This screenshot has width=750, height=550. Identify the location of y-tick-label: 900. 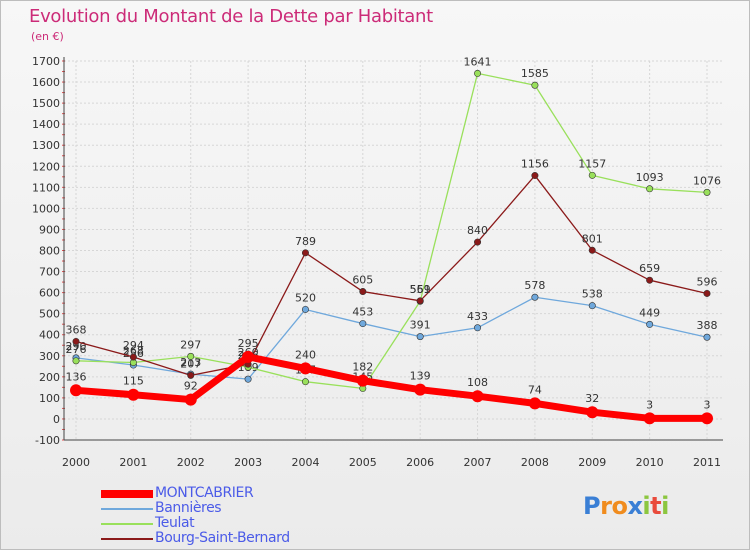
(49, 229).